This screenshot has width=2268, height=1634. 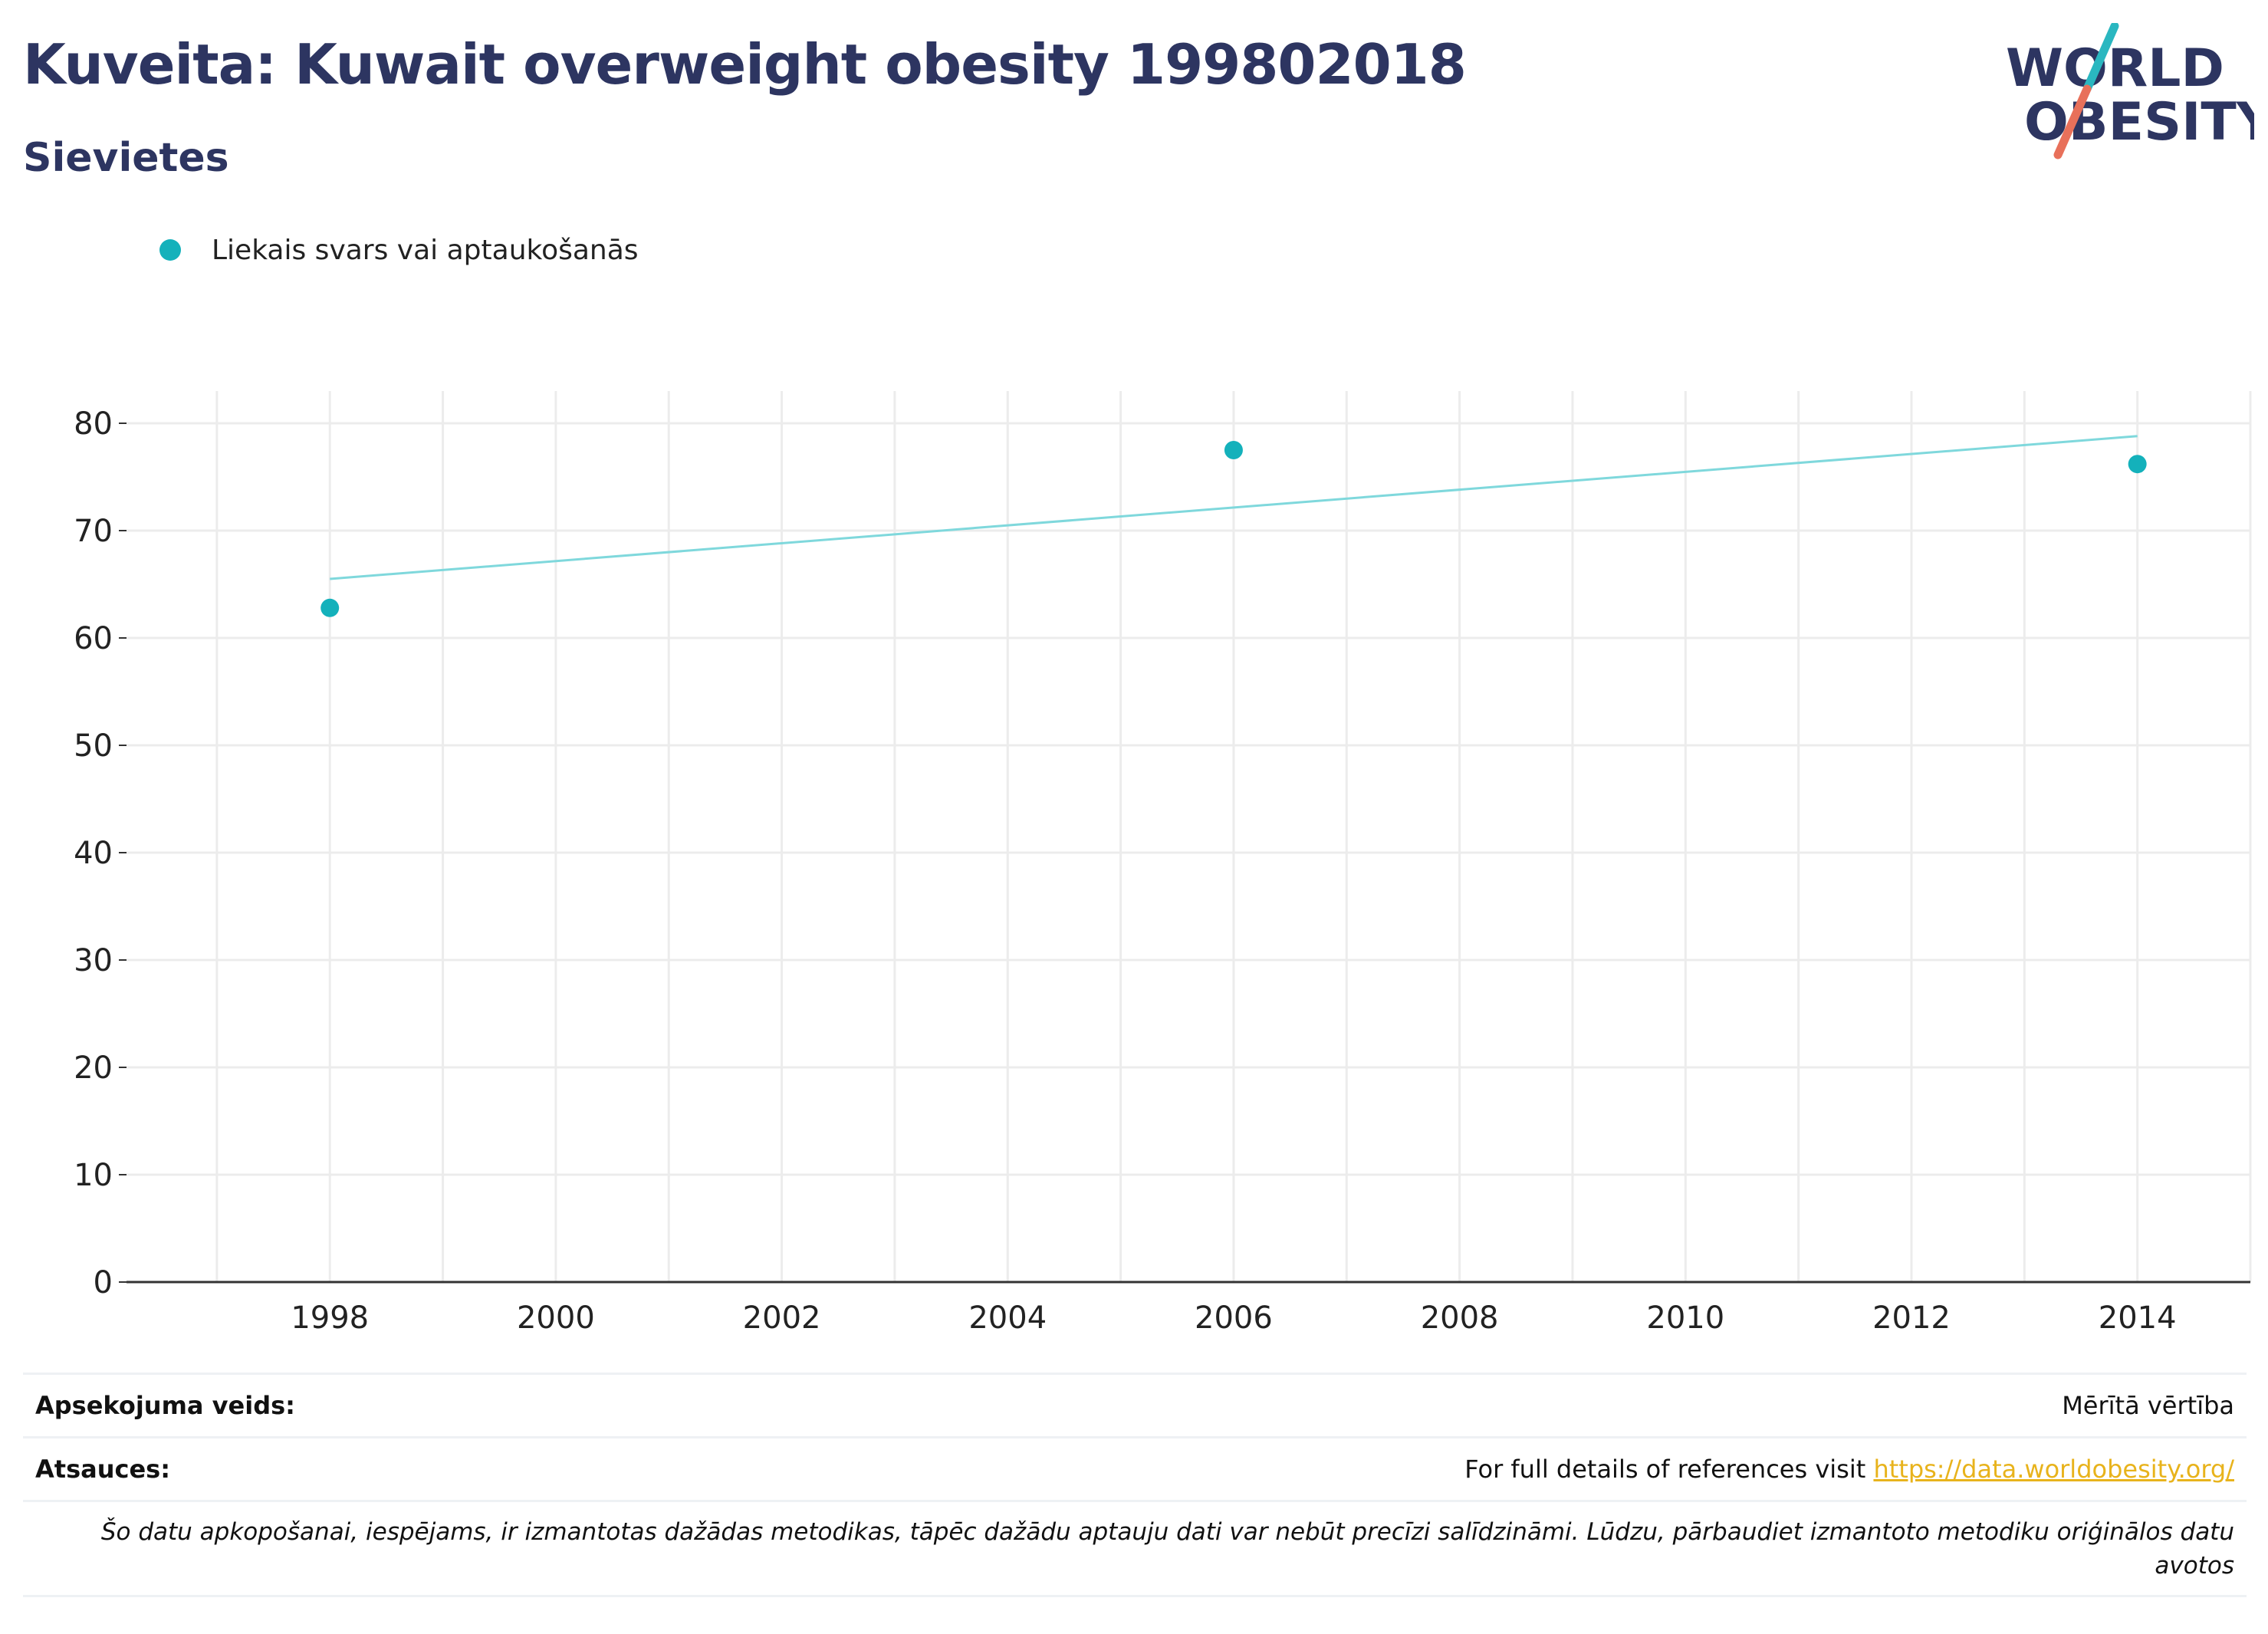 What do you see at coordinates (556, 1318) in the screenshot?
I see `x-tick-label: 2000` at bounding box center [556, 1318].